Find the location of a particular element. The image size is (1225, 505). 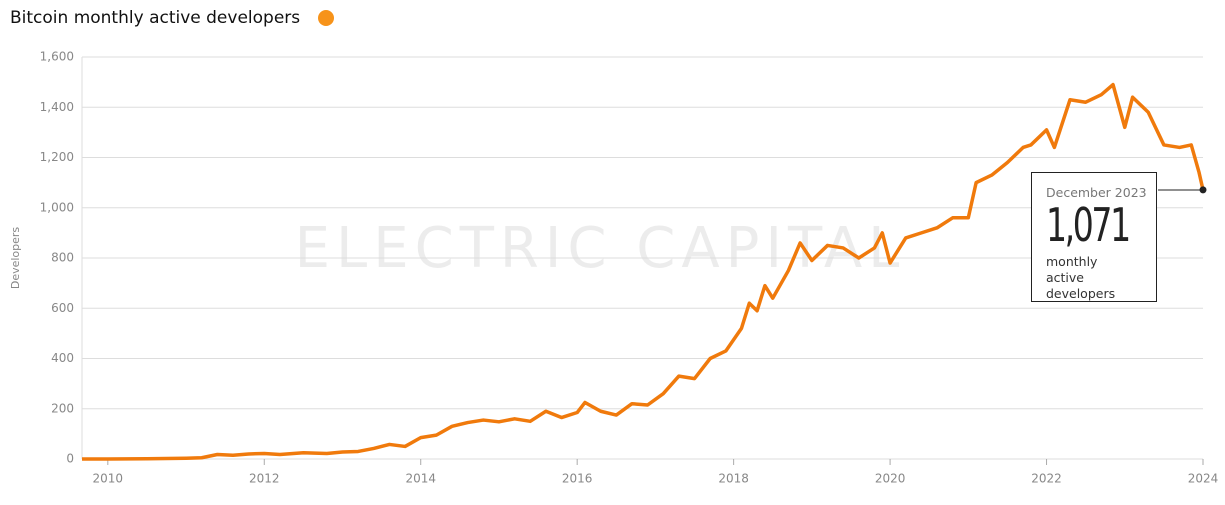

x-tick-label: 2020 is located at coordinates (890, 479).